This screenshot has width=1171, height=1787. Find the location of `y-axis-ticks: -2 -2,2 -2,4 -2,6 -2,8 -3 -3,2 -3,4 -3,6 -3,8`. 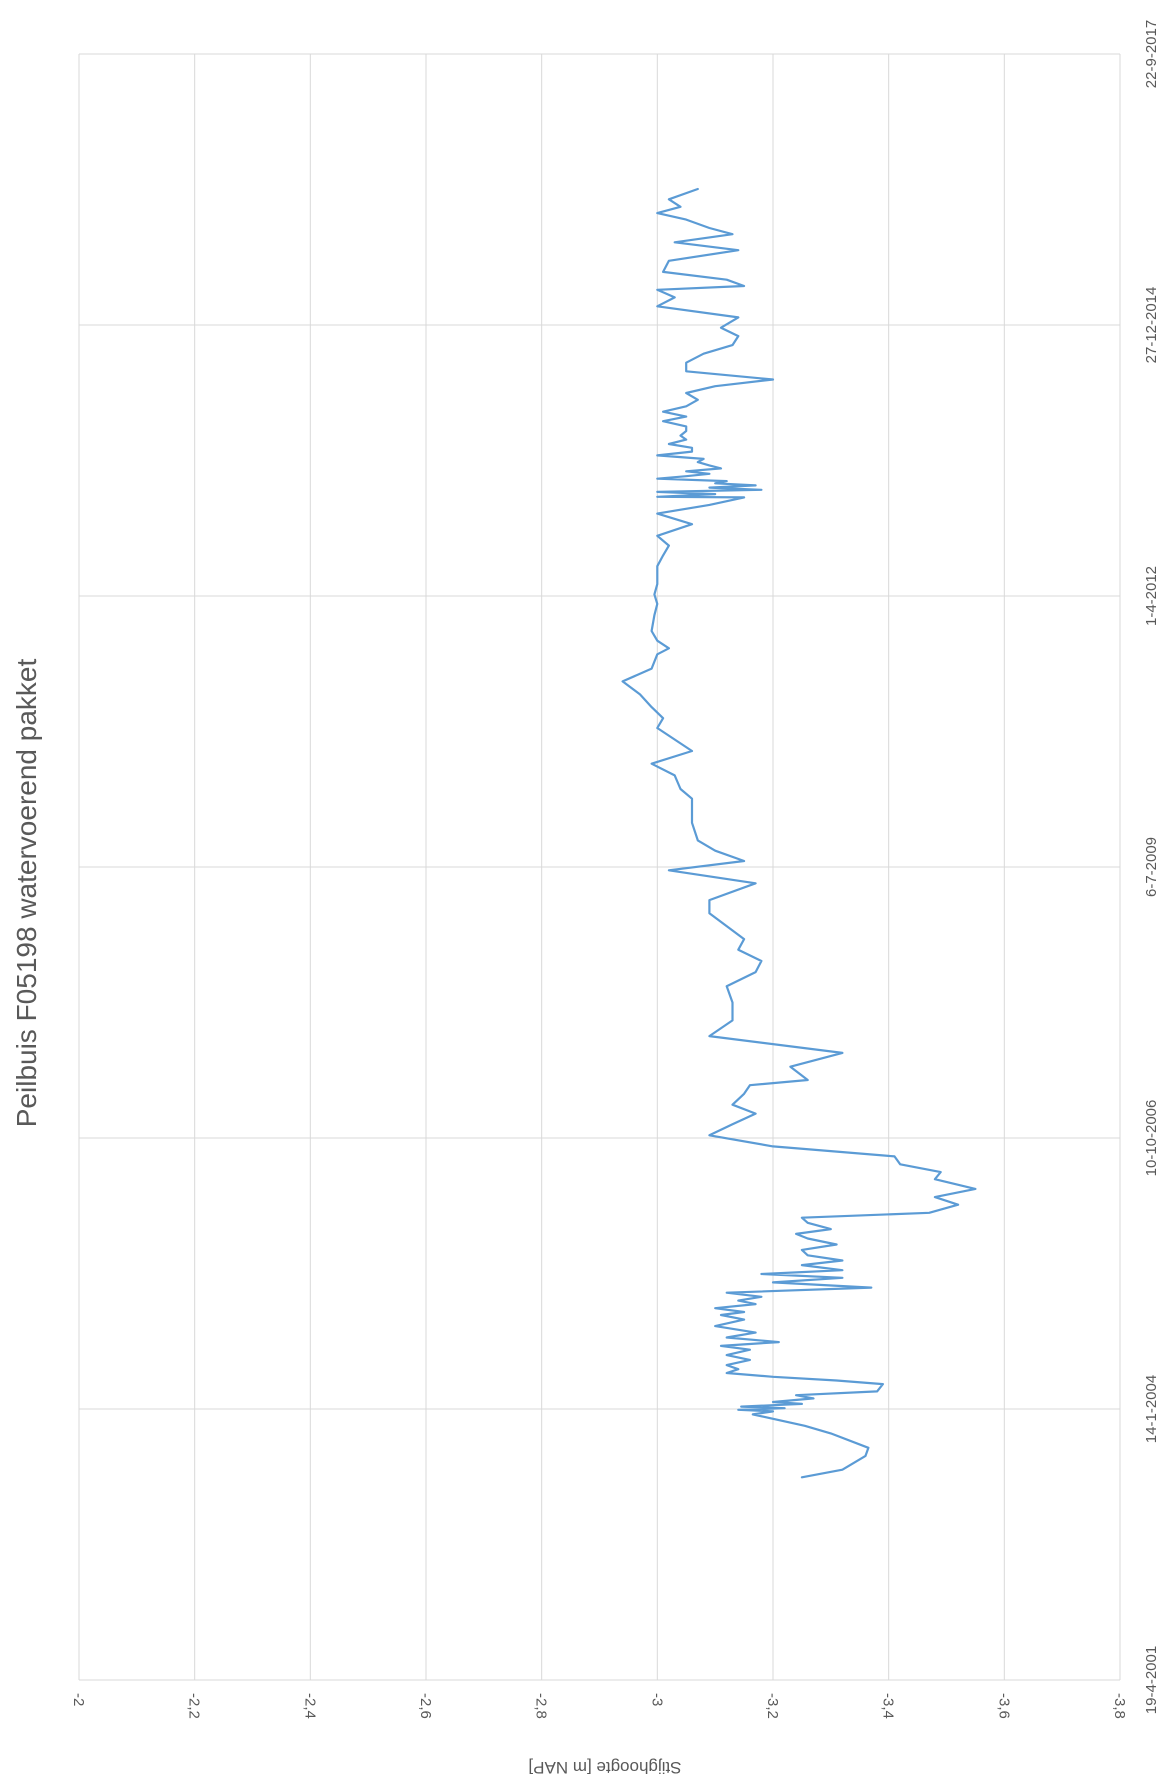

y-axis-ticks: -2 -2,2 -2,4 -2,6 -2,8 -3 -3,2 -3,4 -3,6 -3,8 is located at coordinates (599, 1706).